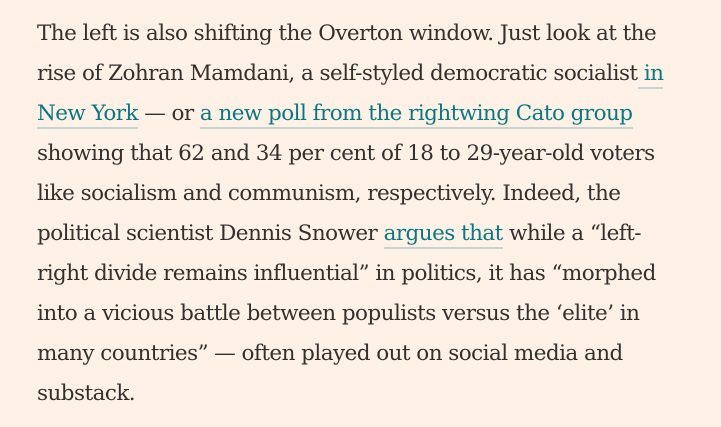  What do you see at coordinates (88, 115) in the screenshot?
I see `link-in-new-york-continued: New York` at bounding box center [88, 115].